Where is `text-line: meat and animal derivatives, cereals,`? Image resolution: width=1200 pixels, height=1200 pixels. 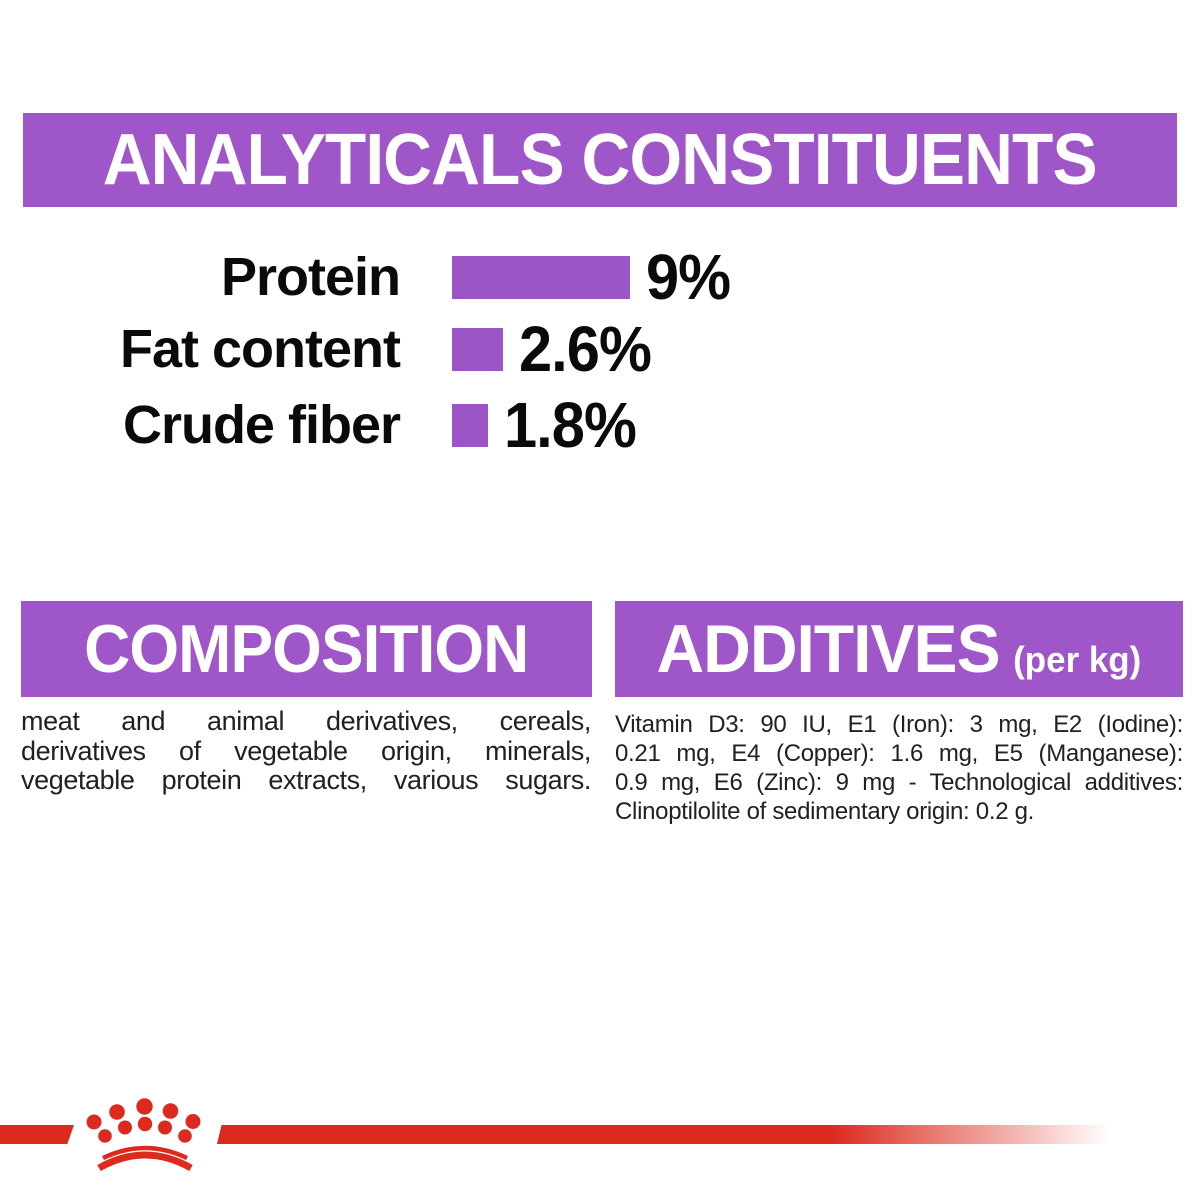
text-line: meat and animal derivatives, cereals, is located at coordinates (306, 721).